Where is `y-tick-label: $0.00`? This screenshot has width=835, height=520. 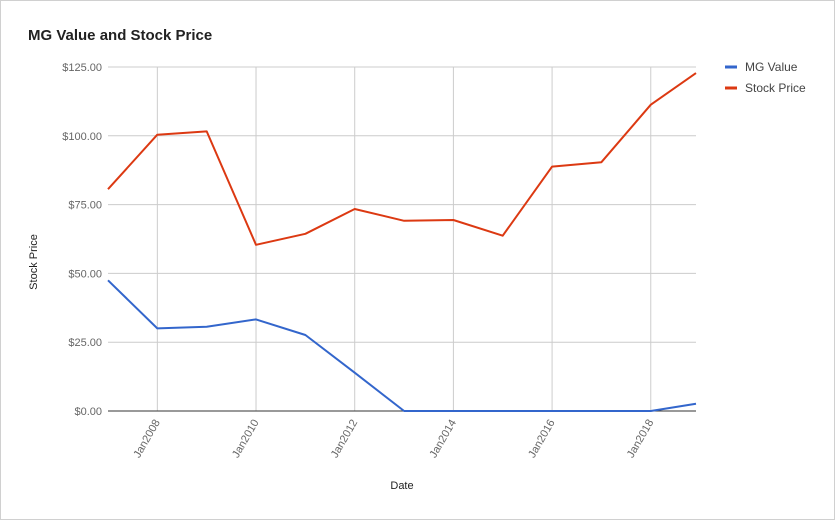 y-tick-label: $0.00 is located at coordinates (88, 412).